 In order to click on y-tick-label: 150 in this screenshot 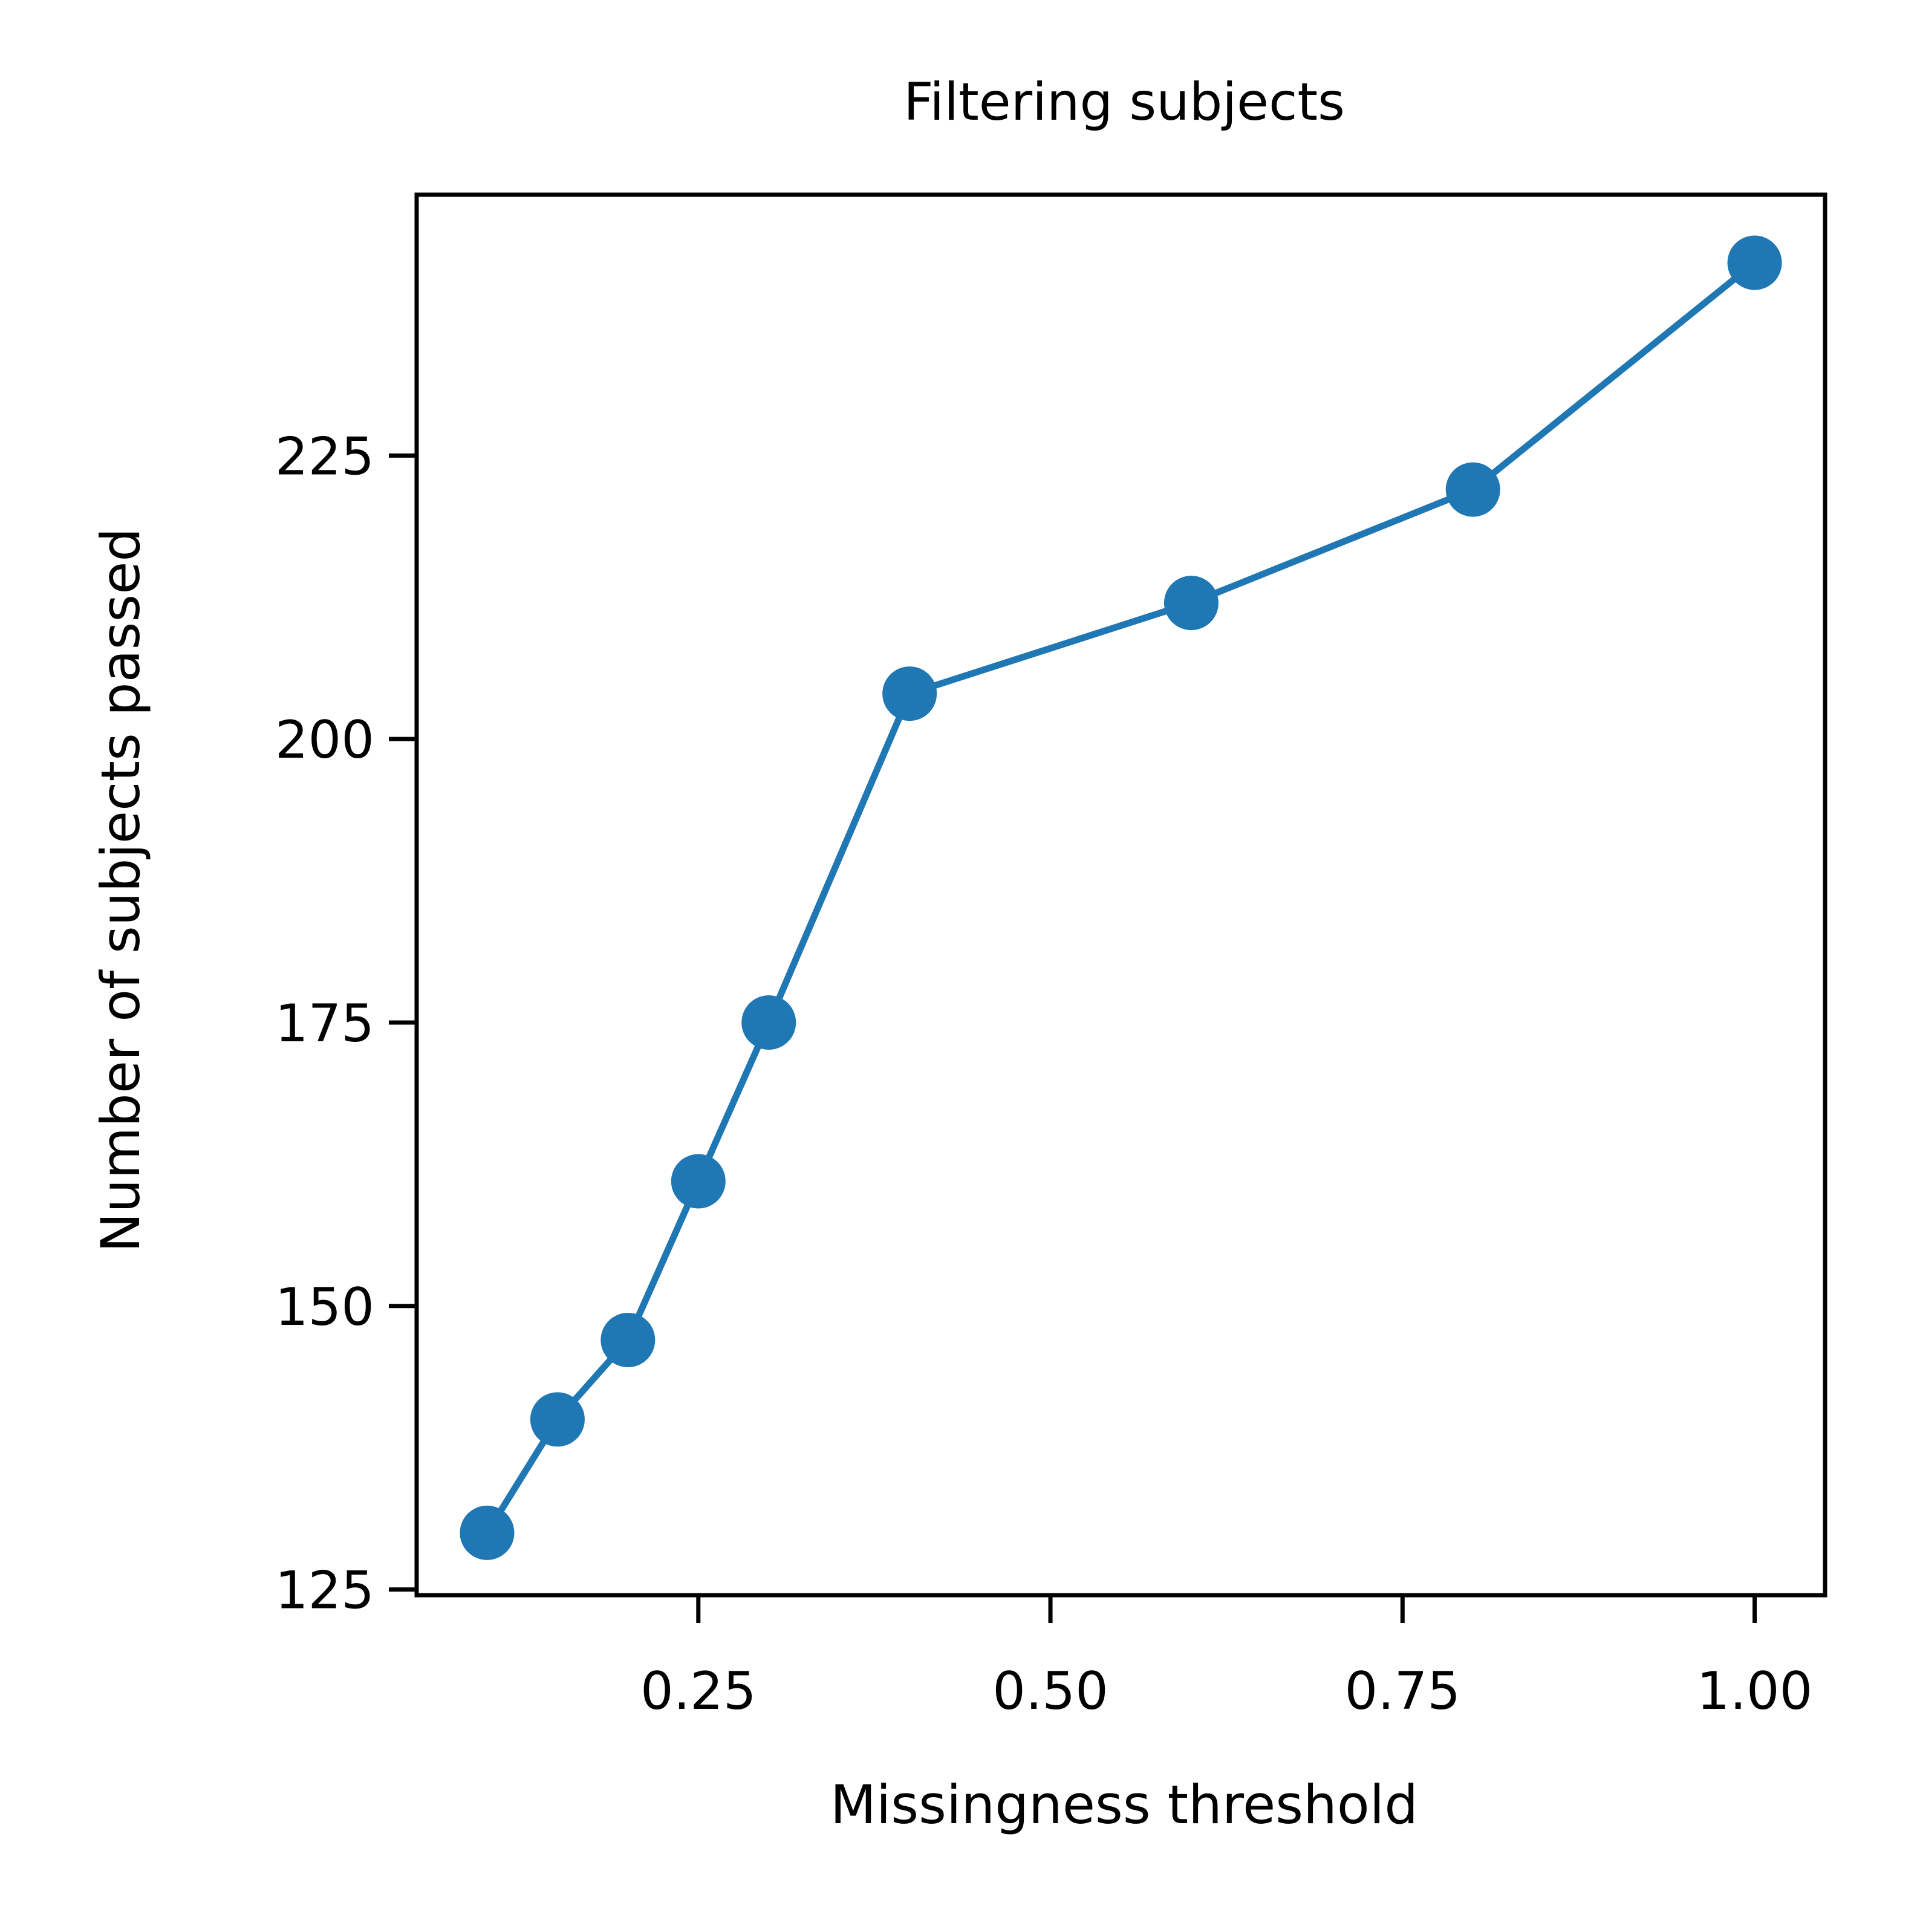, I will do `click(324, 1307)`.